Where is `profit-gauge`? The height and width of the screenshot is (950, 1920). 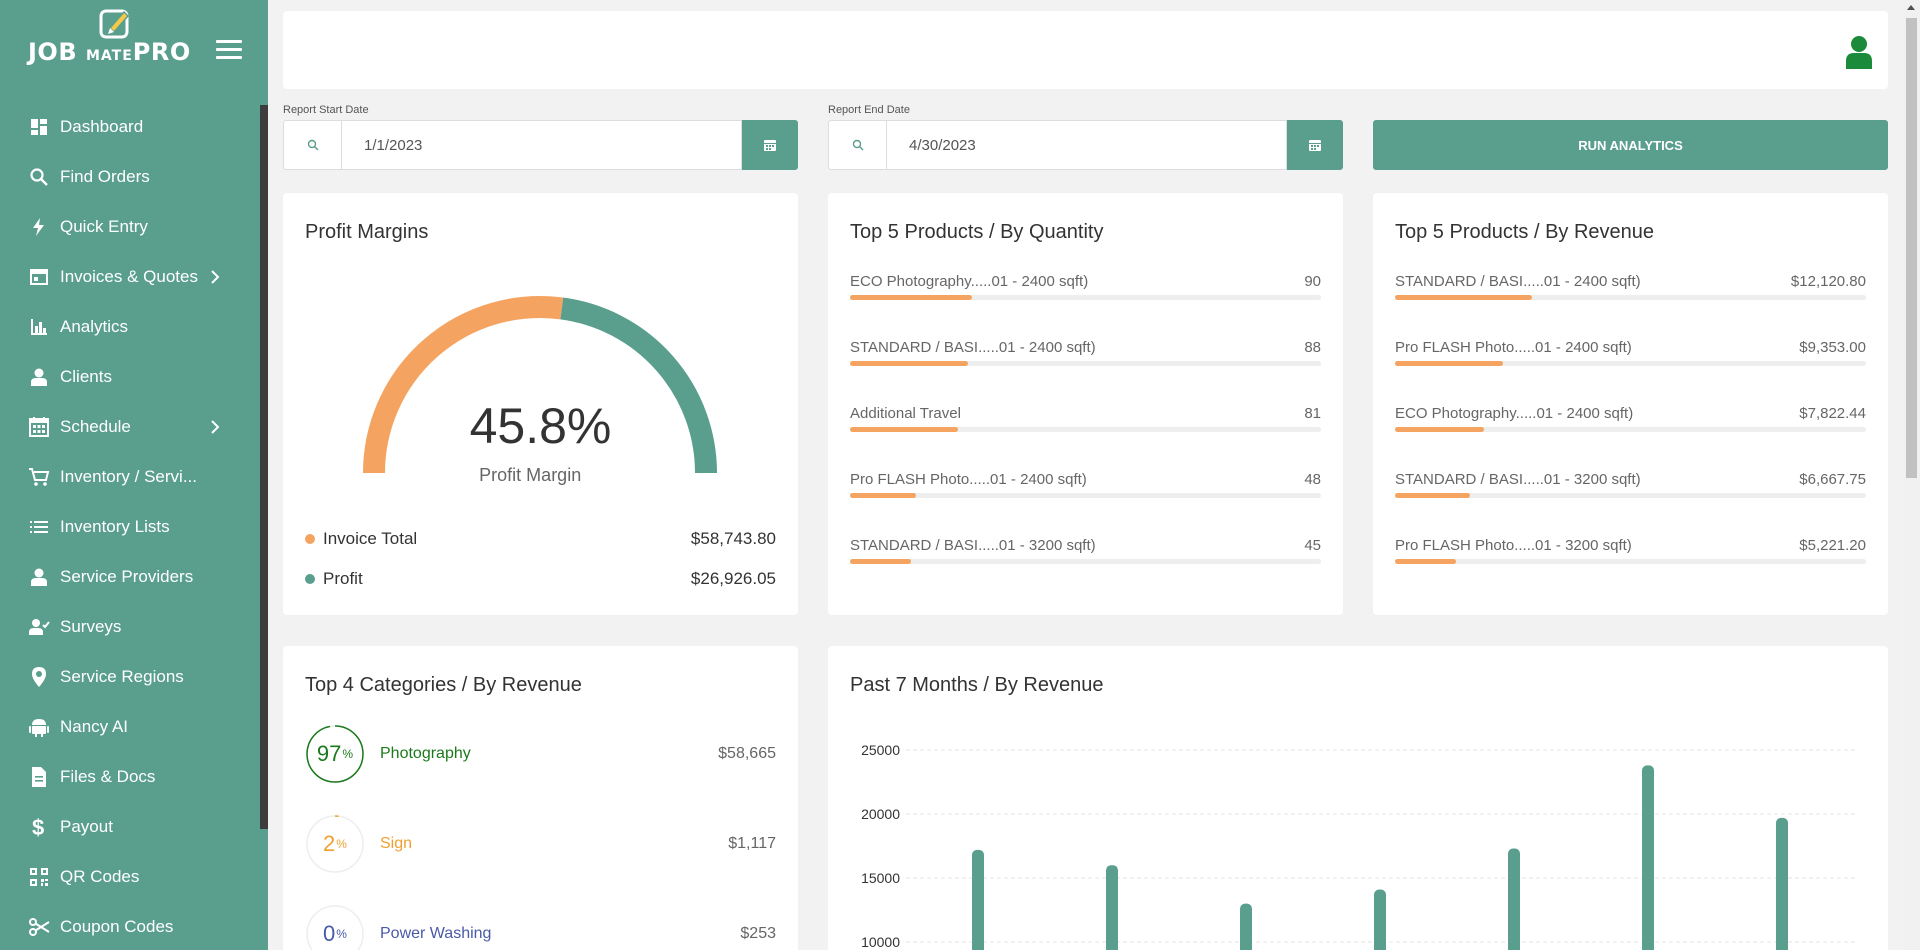 profit-gauge is located at coordinates (540, 385).